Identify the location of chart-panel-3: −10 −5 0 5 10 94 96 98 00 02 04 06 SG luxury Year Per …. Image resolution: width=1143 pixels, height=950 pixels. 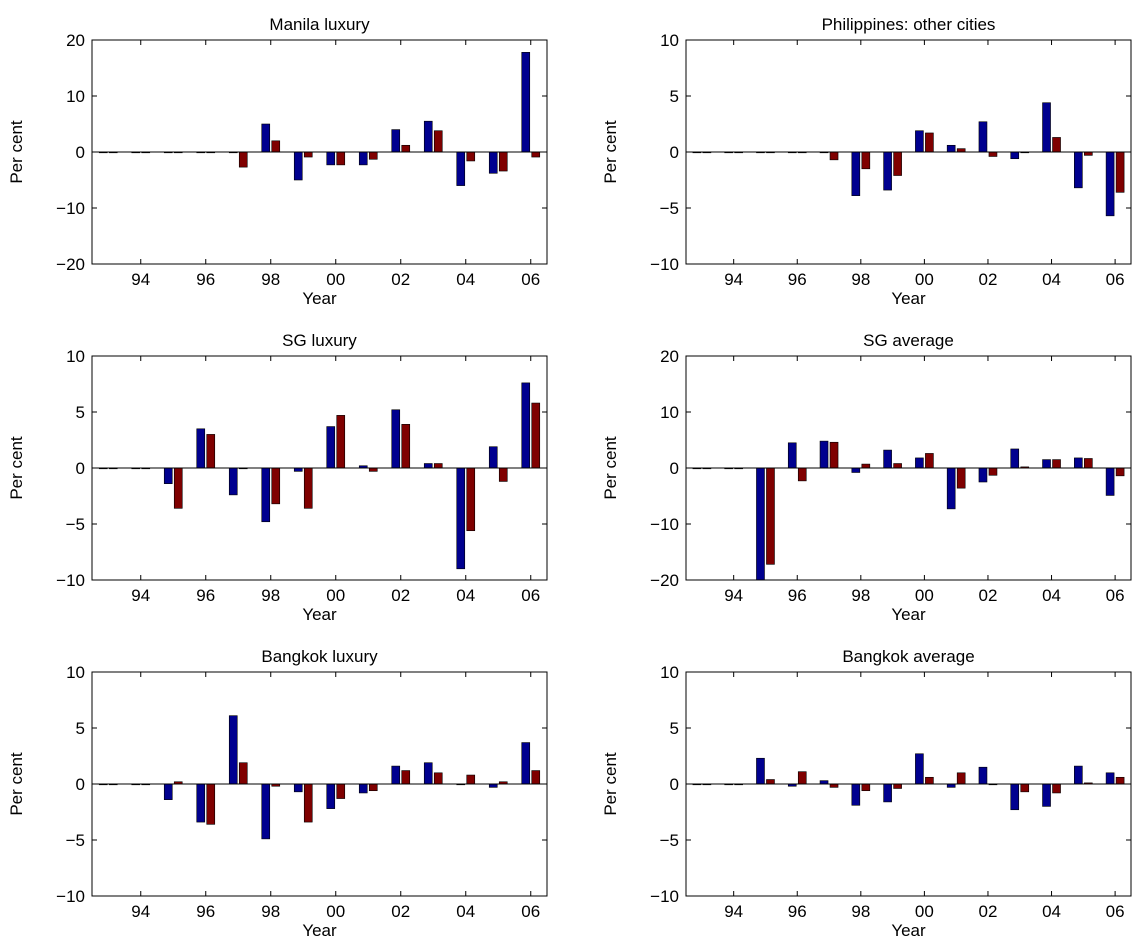
(277, 477).